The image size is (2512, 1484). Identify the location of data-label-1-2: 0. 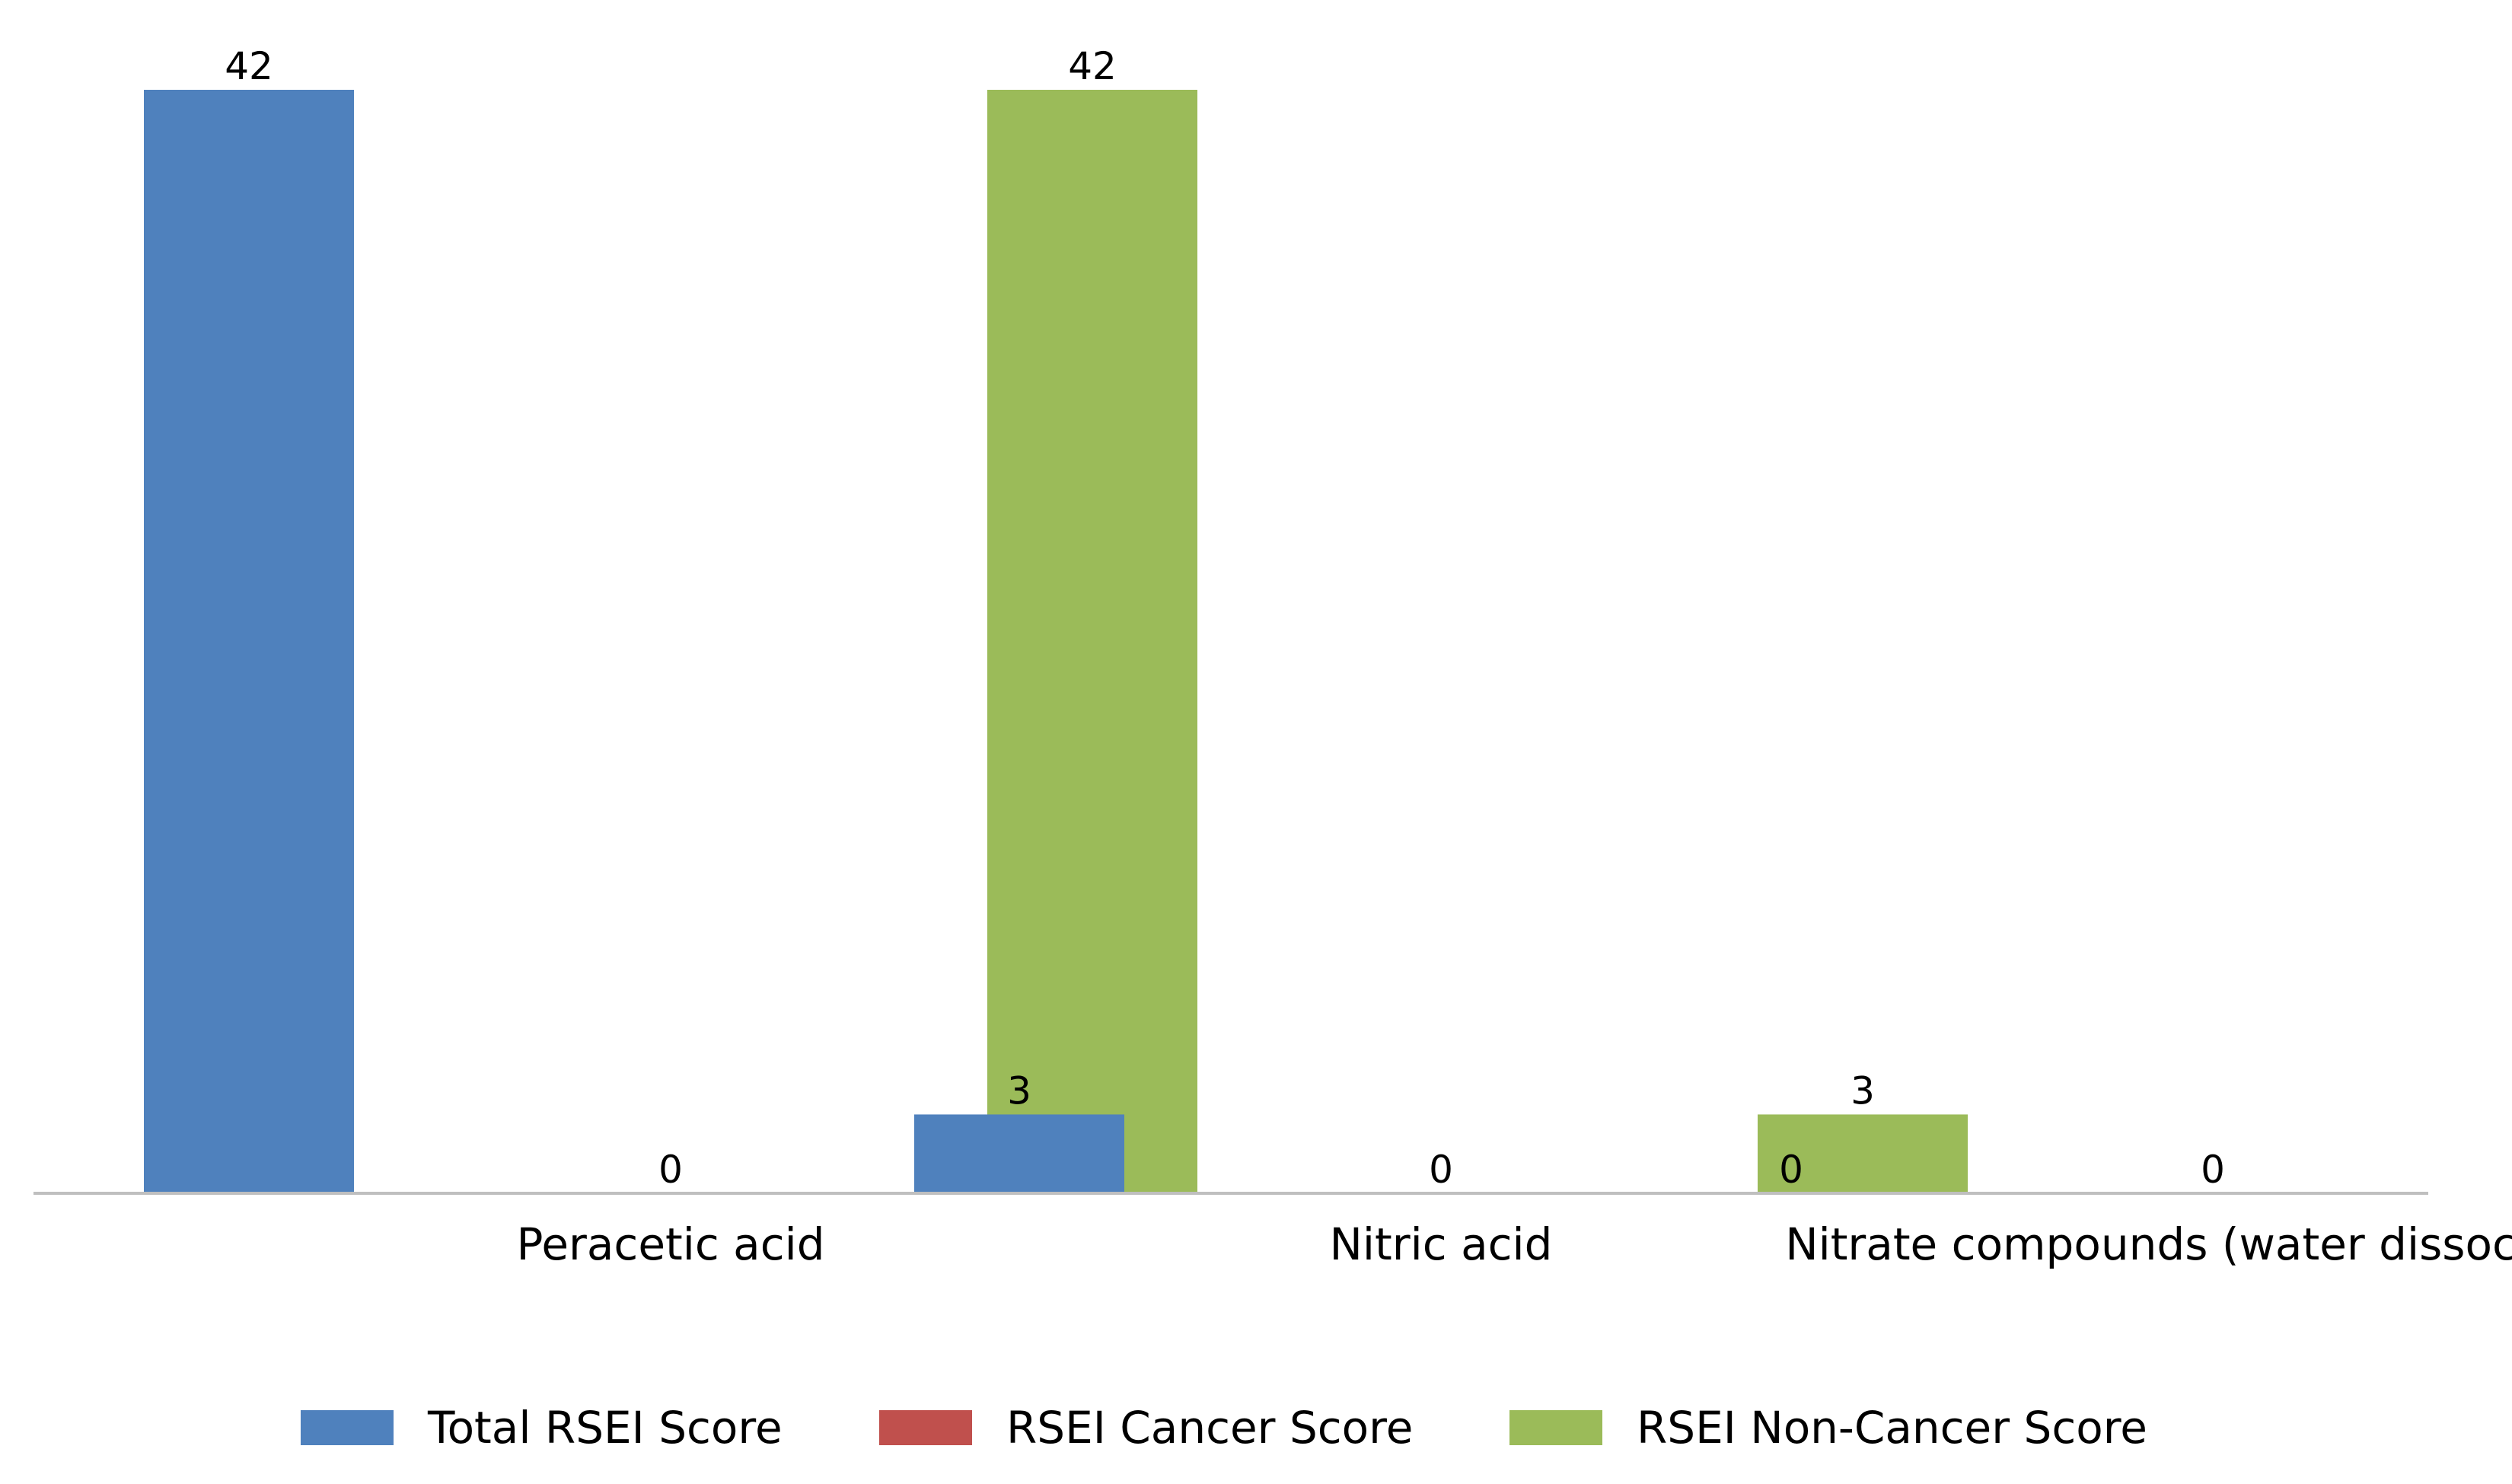
(2213, 1170).